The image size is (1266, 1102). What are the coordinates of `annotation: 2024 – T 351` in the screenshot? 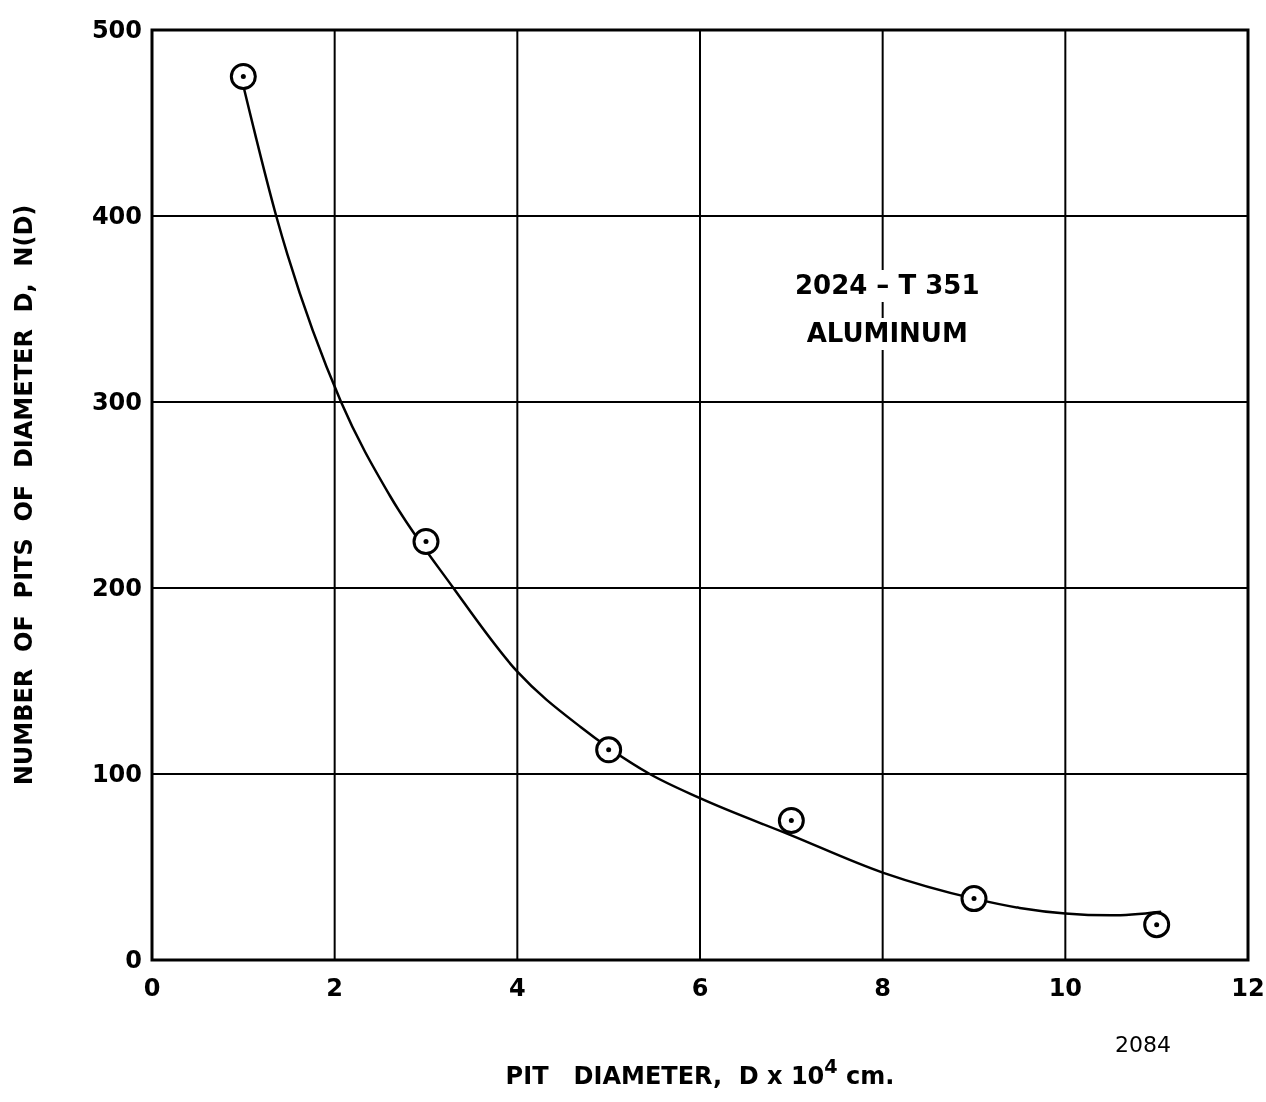 It's located at (887, 285).